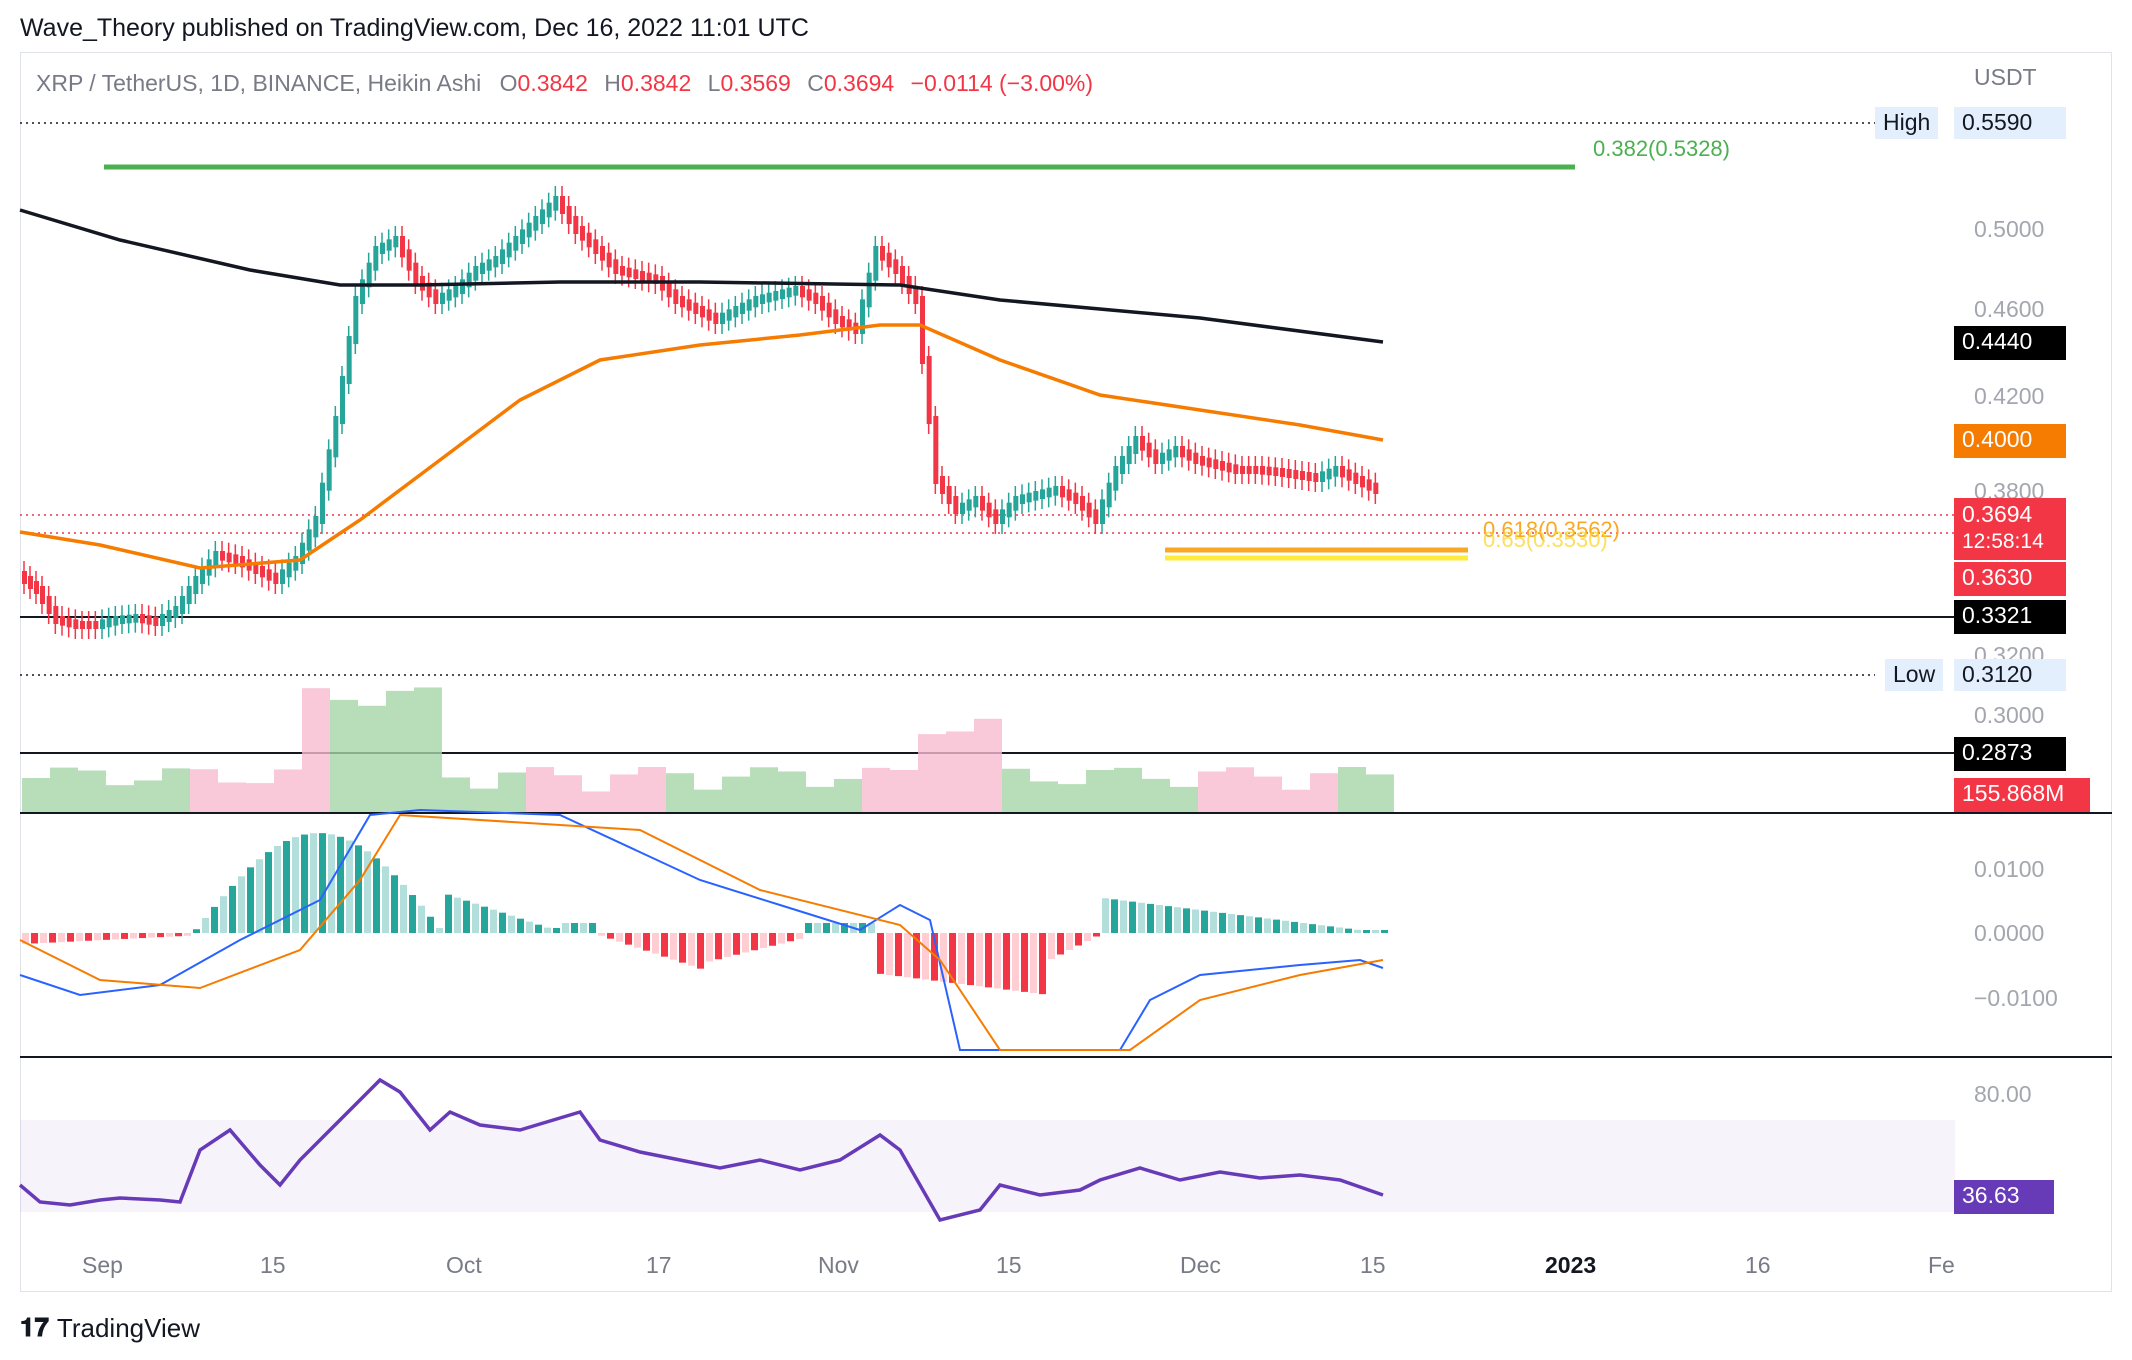 The width and height of the screenshot is (2132, 1360). What do you see at coordinates (2009, 933) in the screenshot?
I see `macd-tick-1: 0.0000` at bounding box center [2009, 933].